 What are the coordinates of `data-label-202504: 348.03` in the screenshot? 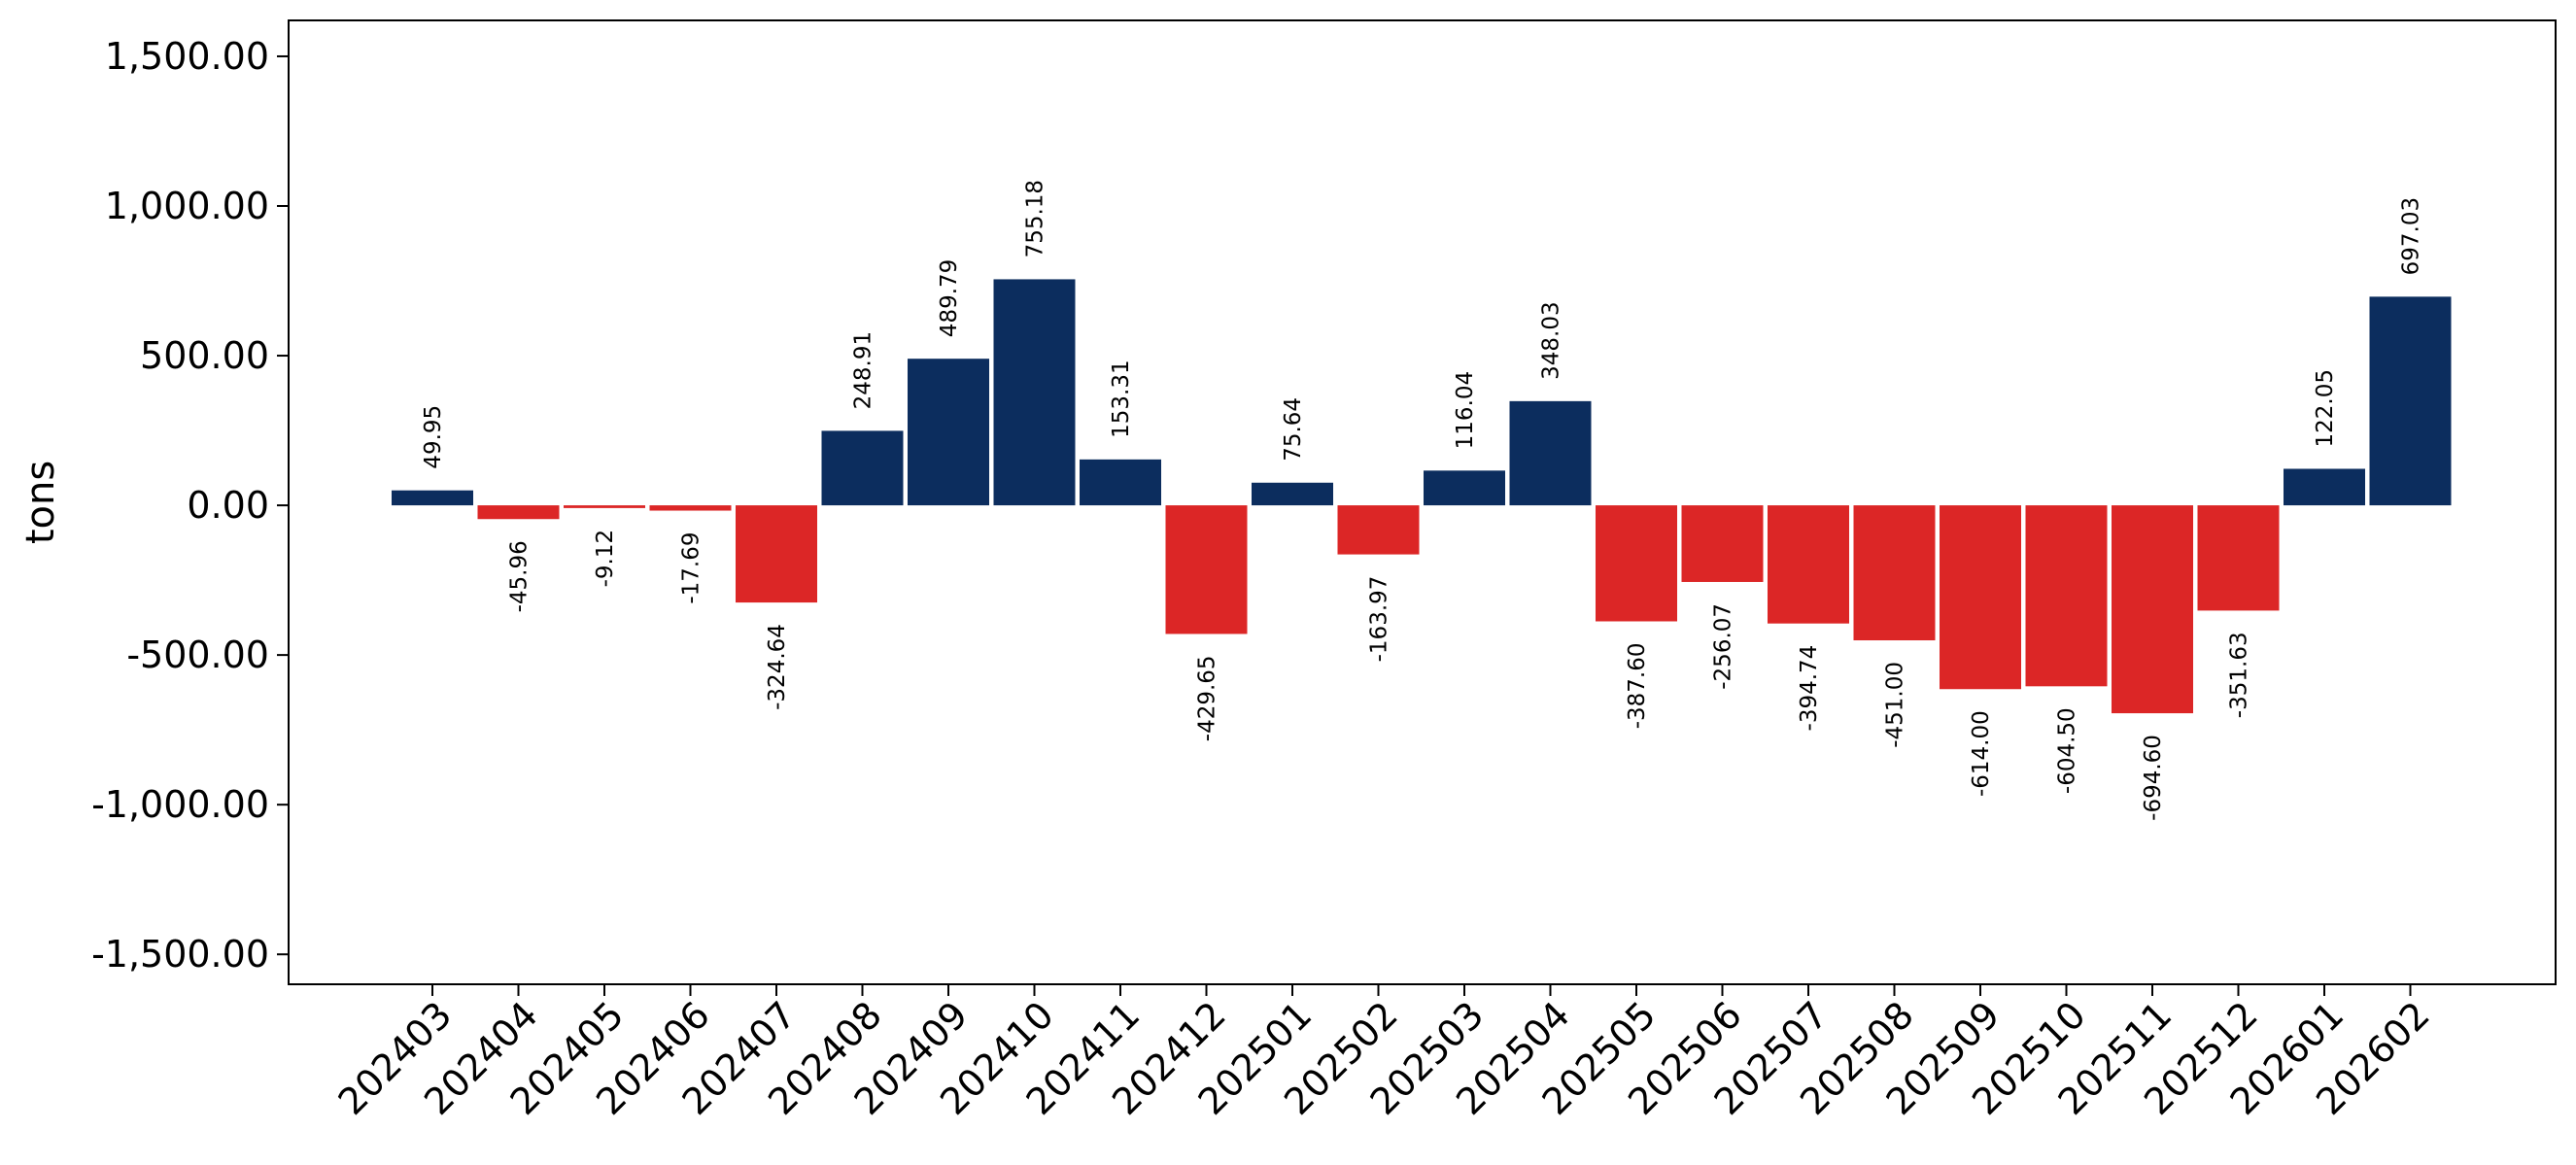 It's located at (1552, 340).